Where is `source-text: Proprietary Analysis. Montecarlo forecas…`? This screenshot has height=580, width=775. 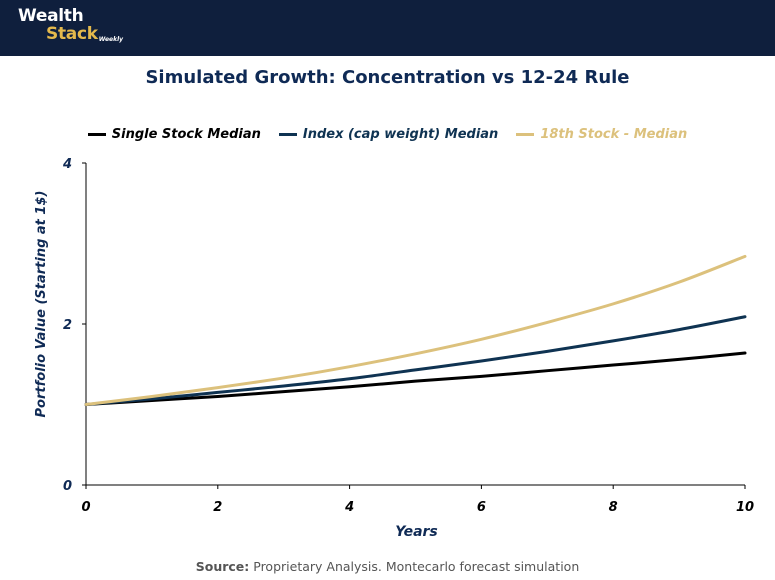 source-text: Proprietary Analysis. Montecarlo forecas… is located at coordinates (414, 566).